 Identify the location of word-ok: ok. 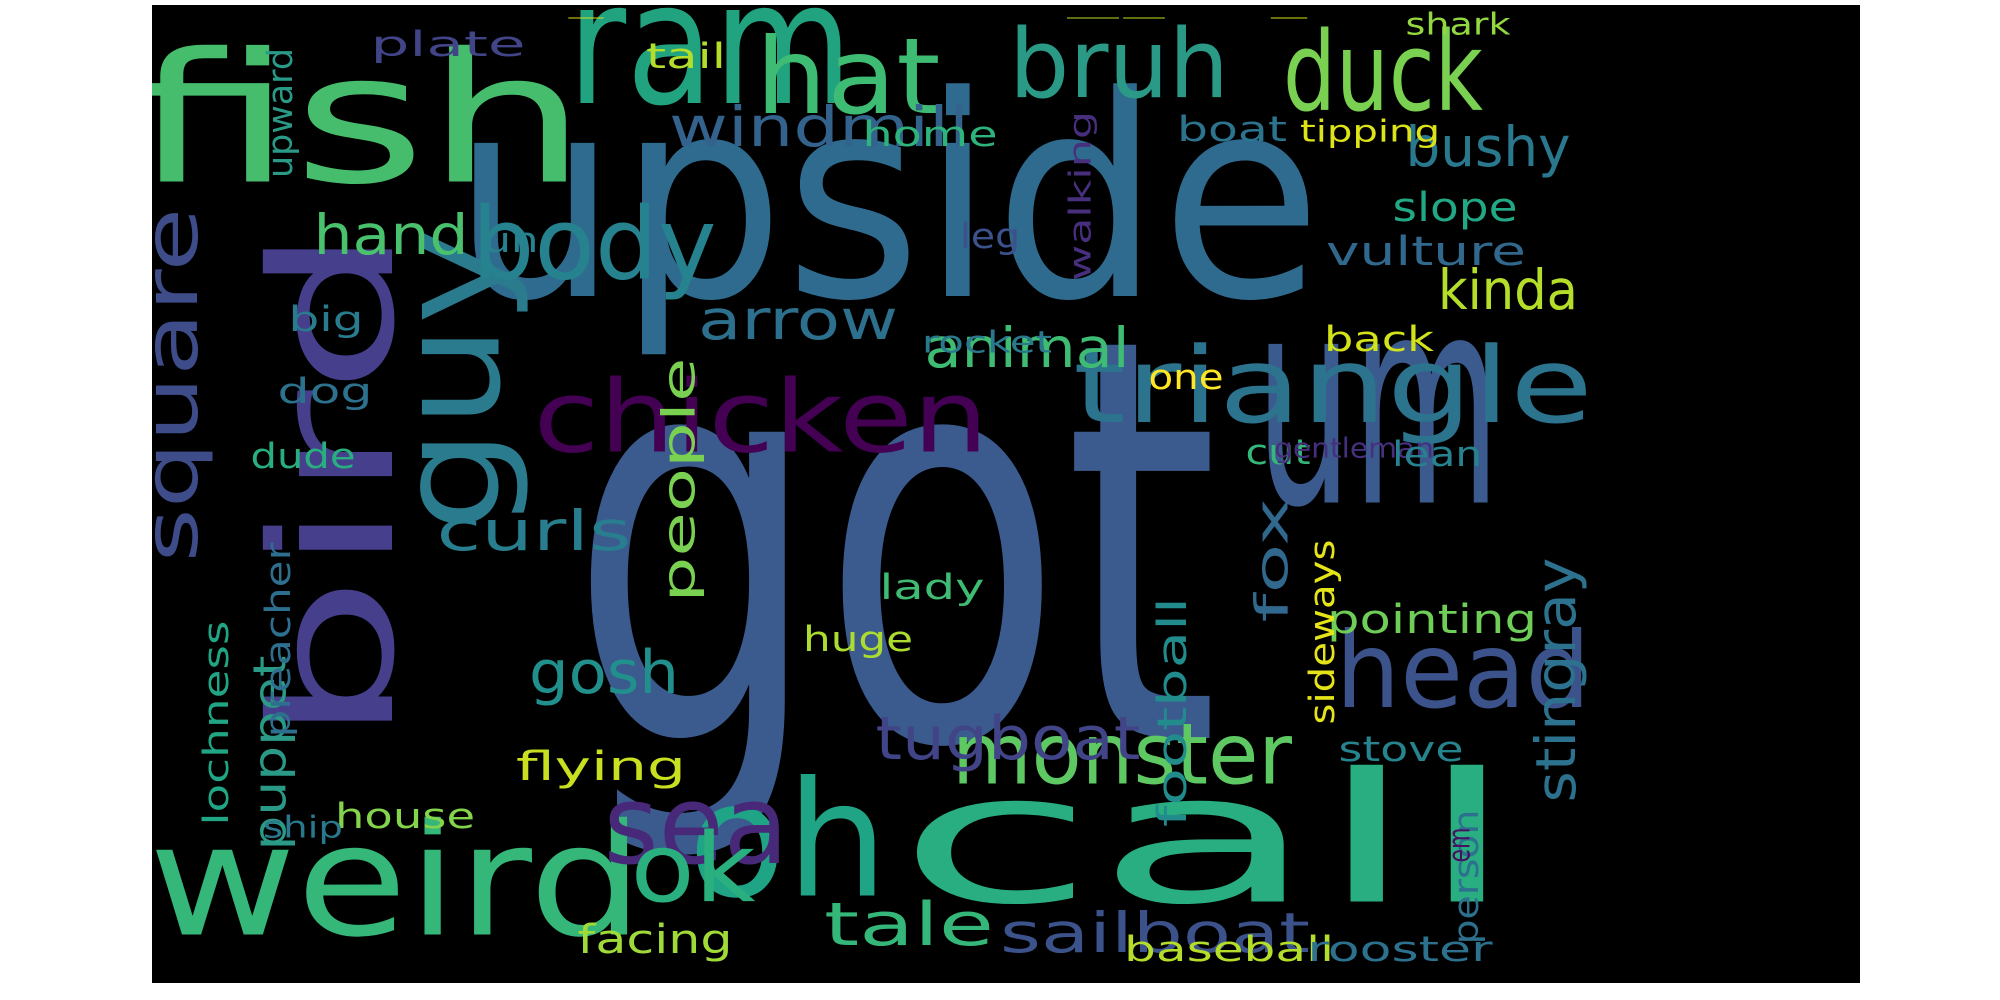
(693, 869).